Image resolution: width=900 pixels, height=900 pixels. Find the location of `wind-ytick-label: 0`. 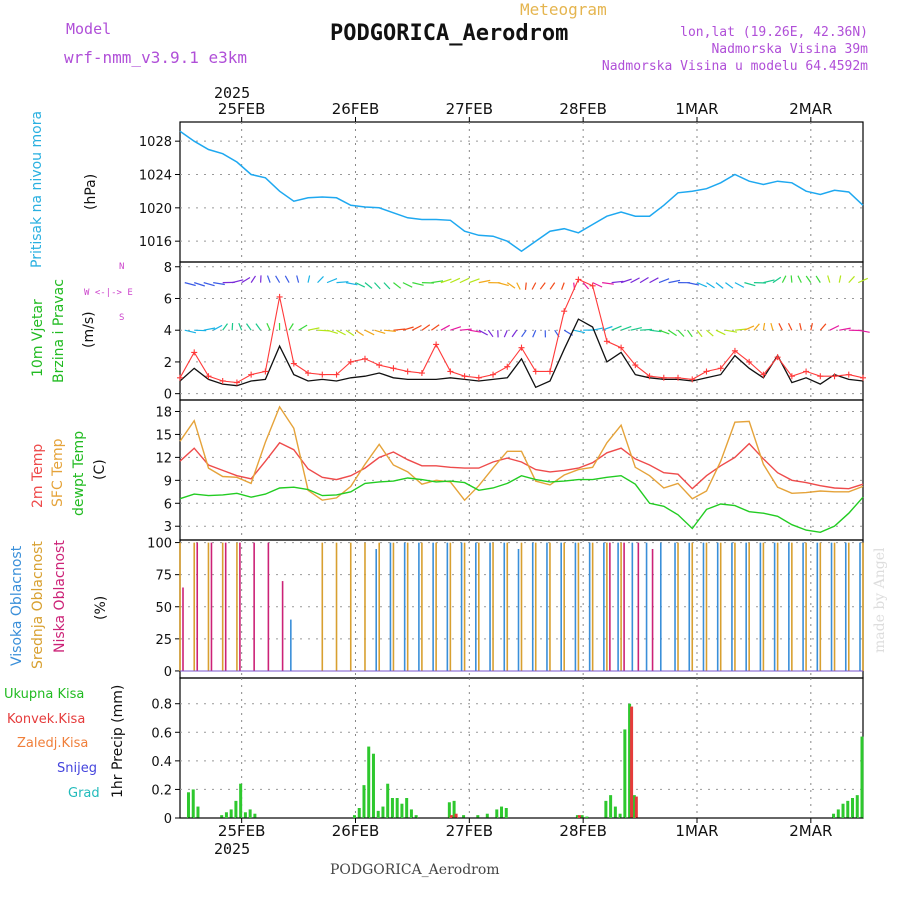

wind-ytick-label: 0 is located at coordinates (168, 395).